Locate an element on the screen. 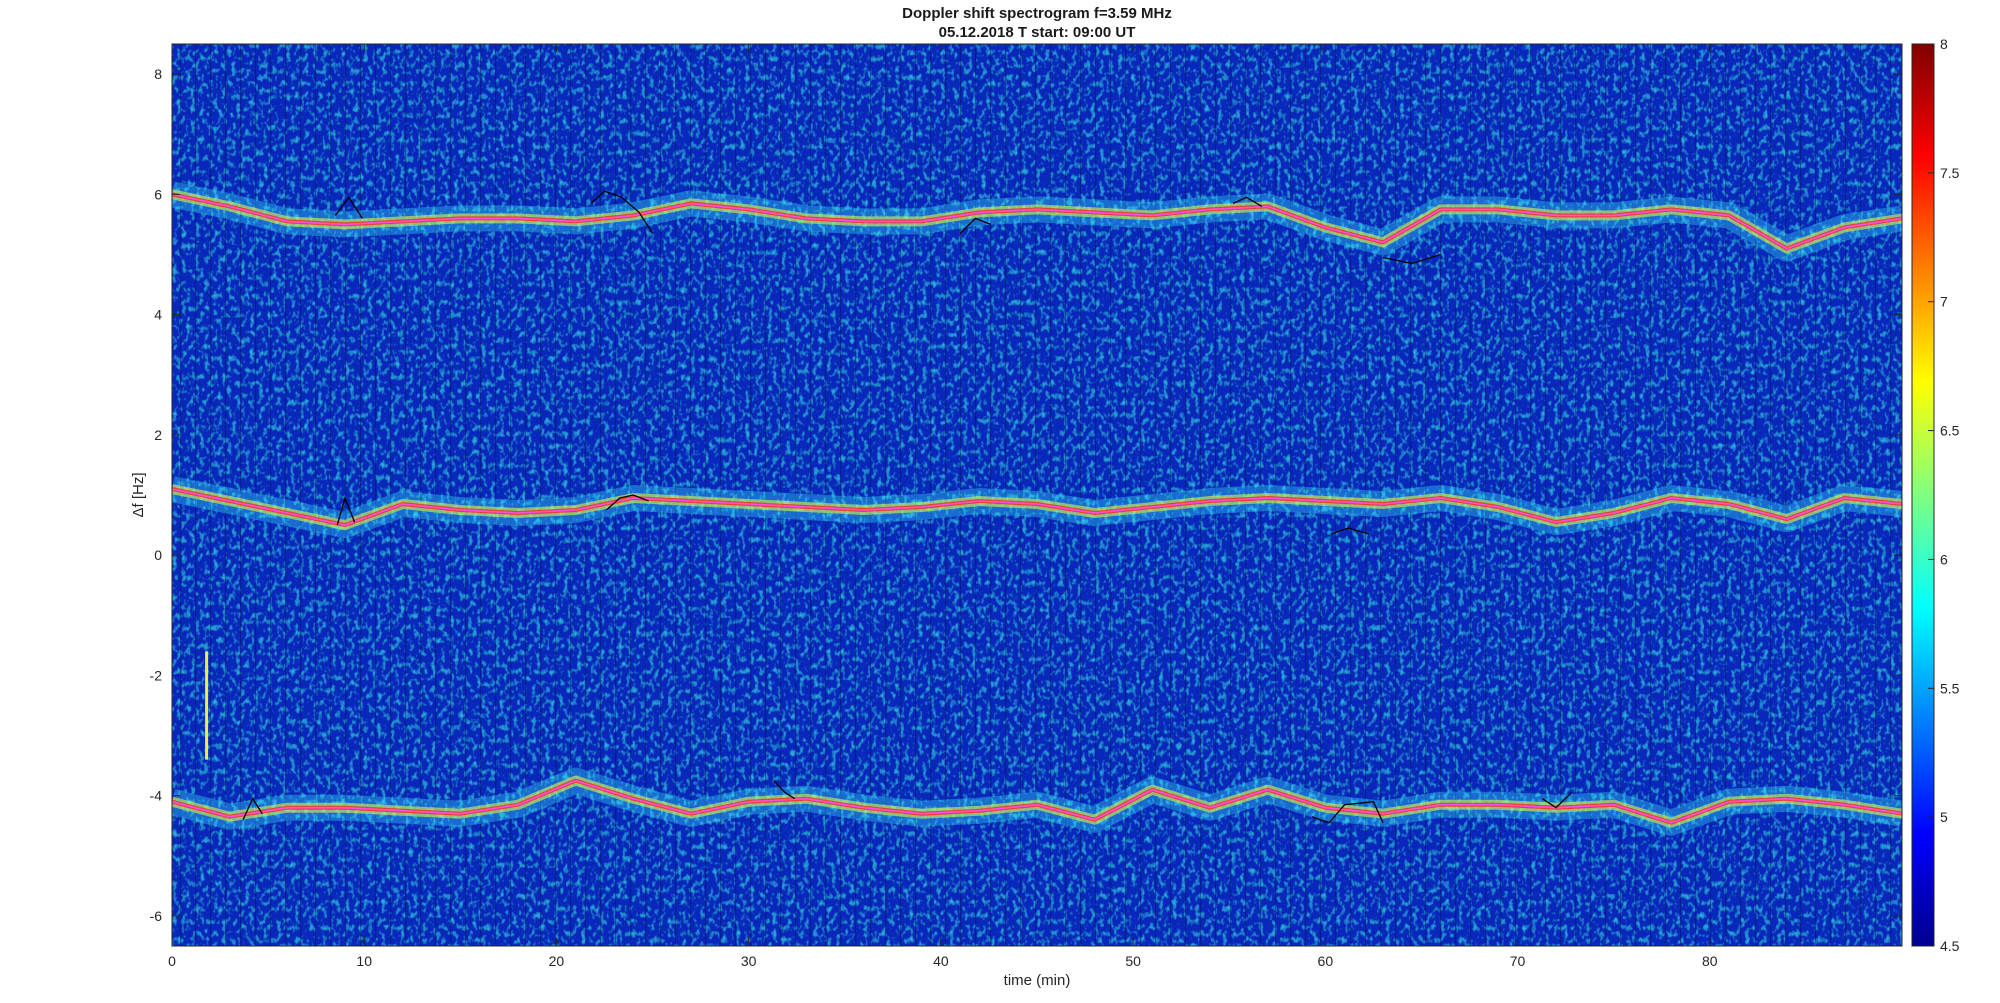 The image size is (2000, 1003). colorbar is located at coordinates (1923, 495).